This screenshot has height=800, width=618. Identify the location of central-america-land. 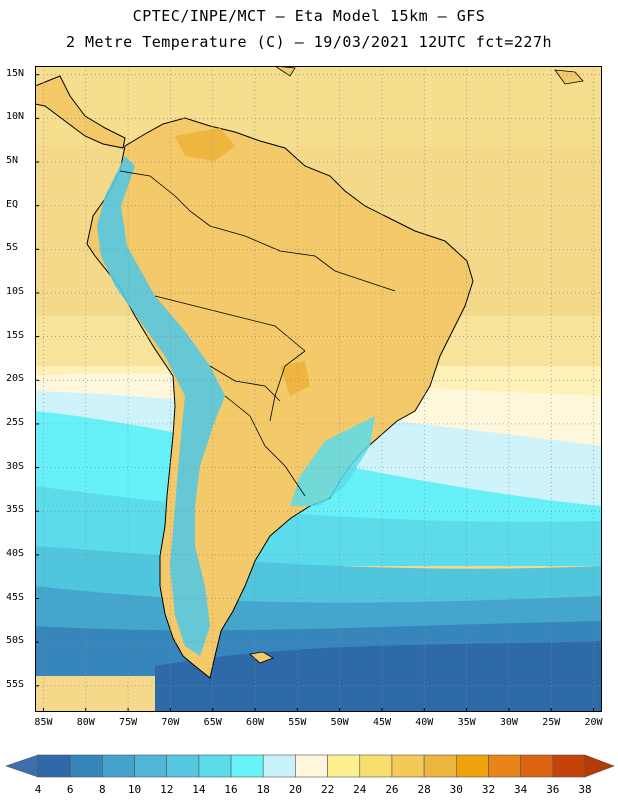
(80, 112).